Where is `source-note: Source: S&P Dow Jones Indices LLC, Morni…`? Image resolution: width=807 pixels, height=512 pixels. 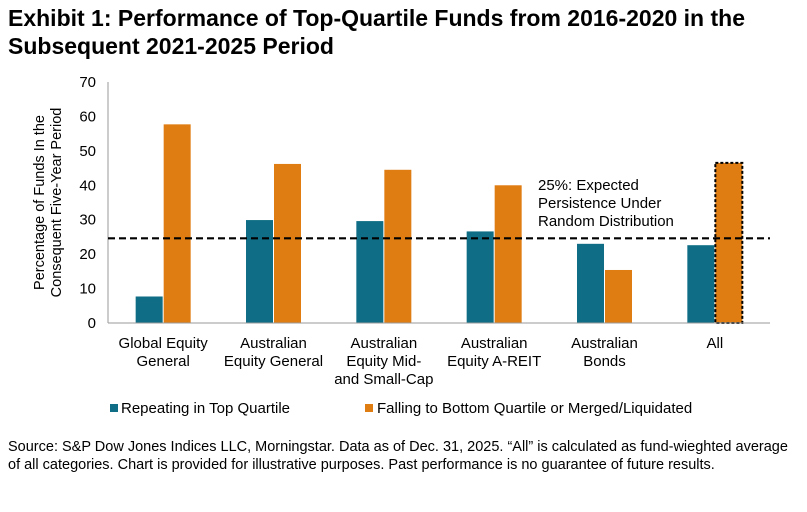 source-note: Source: S&P Dow Jones Indices LLC, Morni… is located at coordinates (398, 456).